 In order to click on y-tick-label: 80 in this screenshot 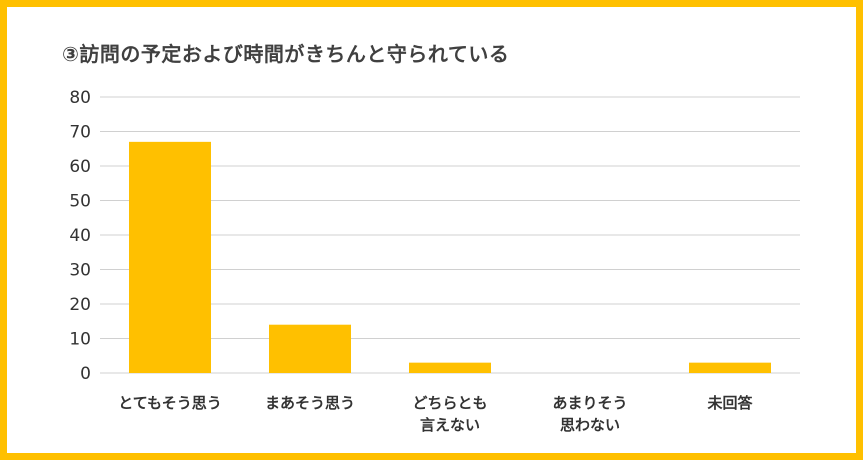, I will do `click(80, 98)`.